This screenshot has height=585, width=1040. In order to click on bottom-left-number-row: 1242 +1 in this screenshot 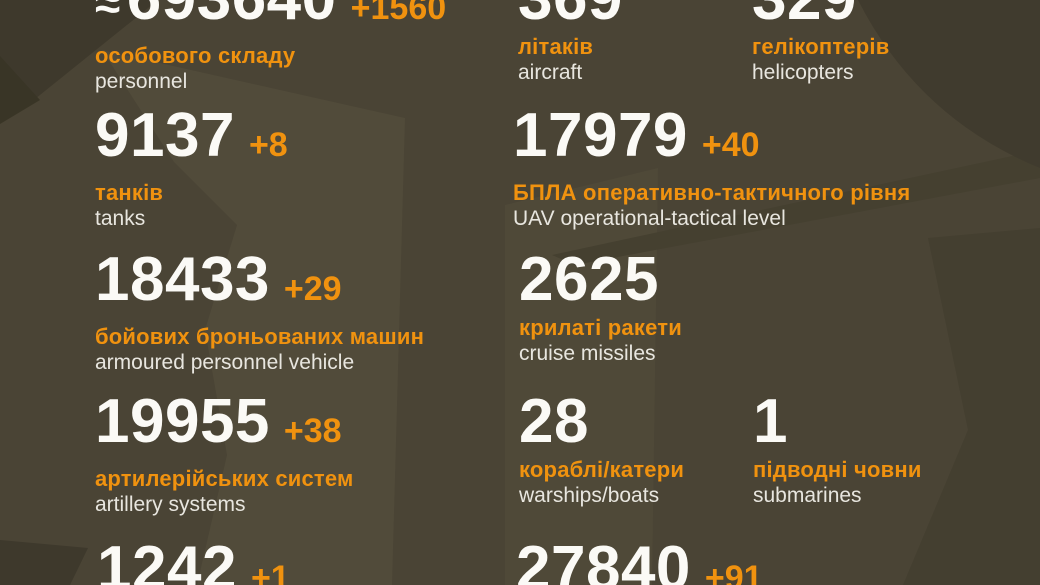, I will do `click(193, 561)`.